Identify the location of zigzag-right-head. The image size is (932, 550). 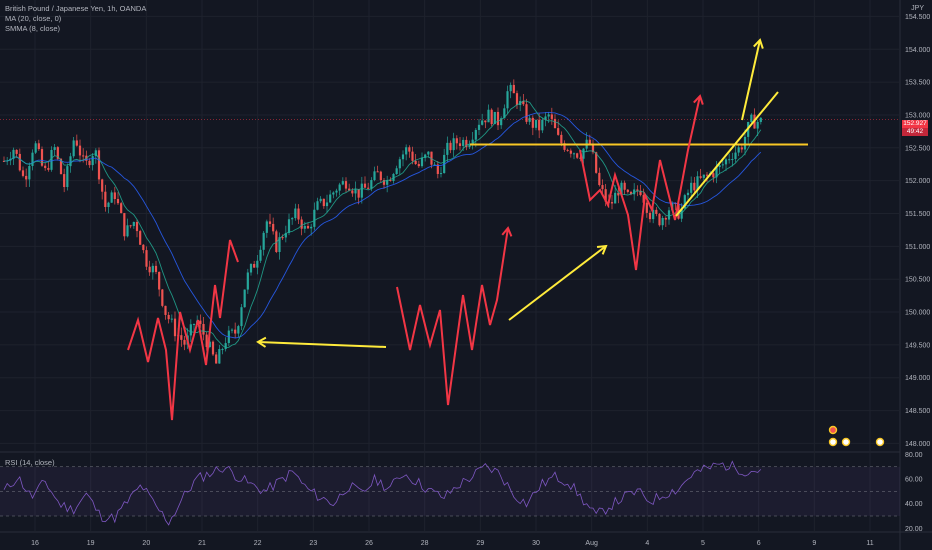
(698, 99).